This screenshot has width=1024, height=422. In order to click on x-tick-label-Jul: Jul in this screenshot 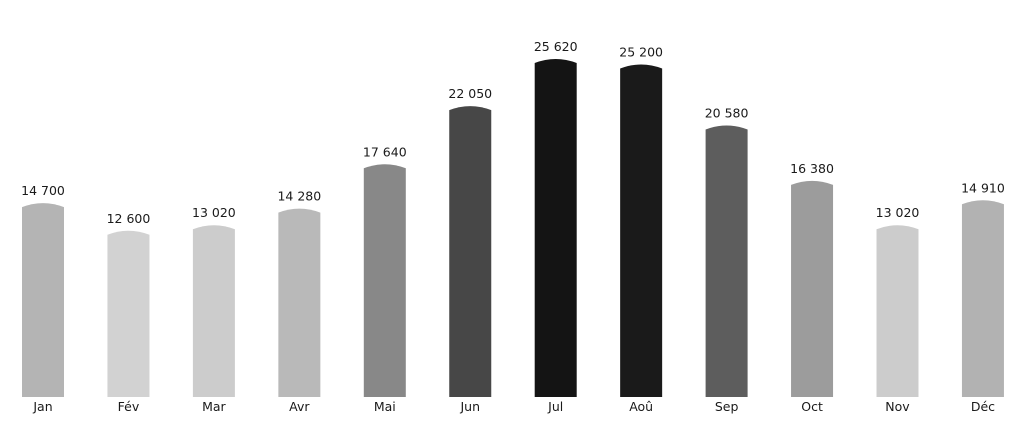, I will do `click(555, 406)`.